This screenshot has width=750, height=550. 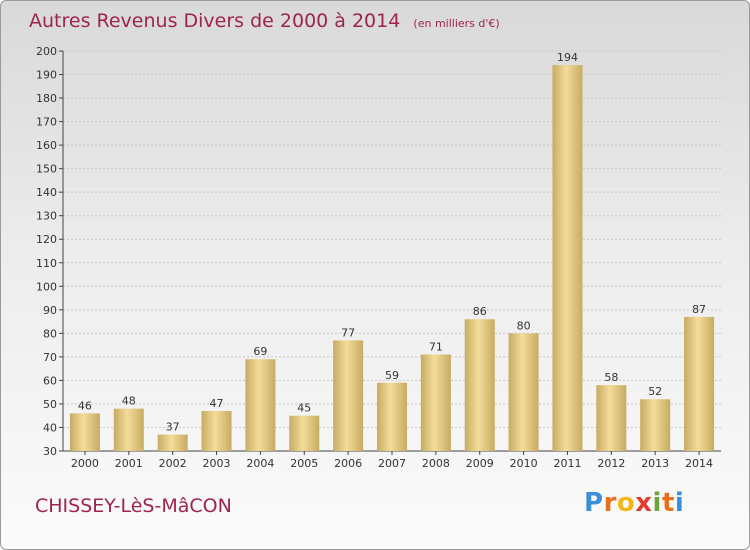 I want to click on y-tick-label: 180, so click(x=46, y=98).